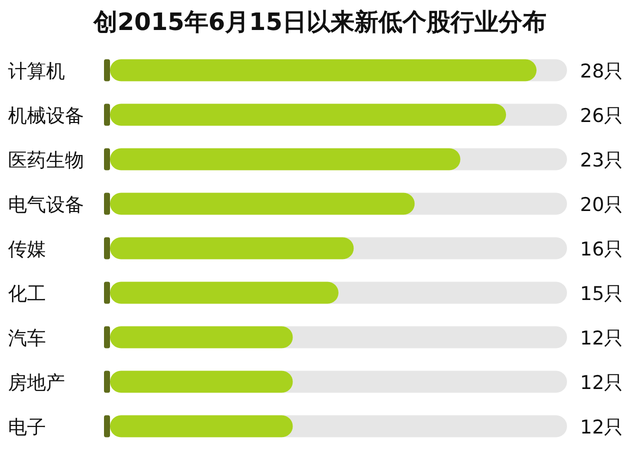  Describe the element at coordinates (602, 293) in the screenshot. I see `data-label: 15只` at that location.